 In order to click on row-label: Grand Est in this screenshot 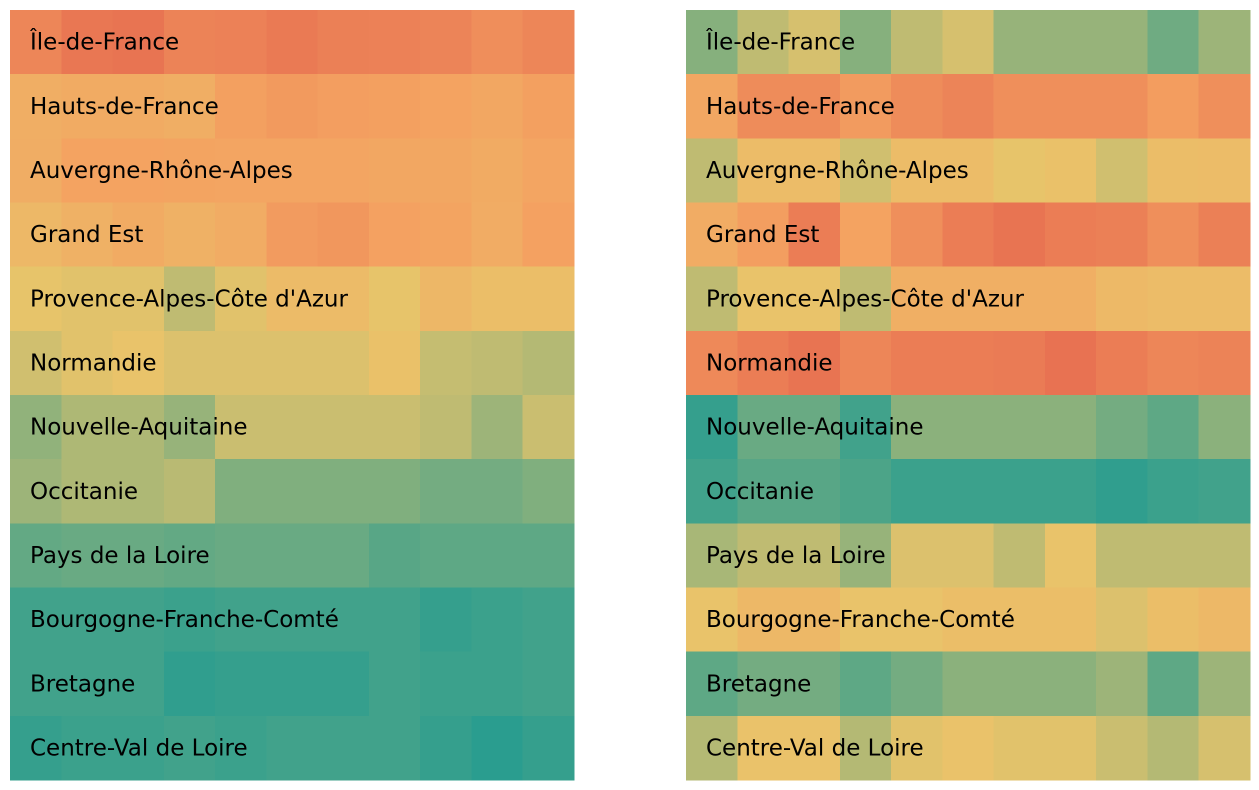, I will do `click(86, 235)`.